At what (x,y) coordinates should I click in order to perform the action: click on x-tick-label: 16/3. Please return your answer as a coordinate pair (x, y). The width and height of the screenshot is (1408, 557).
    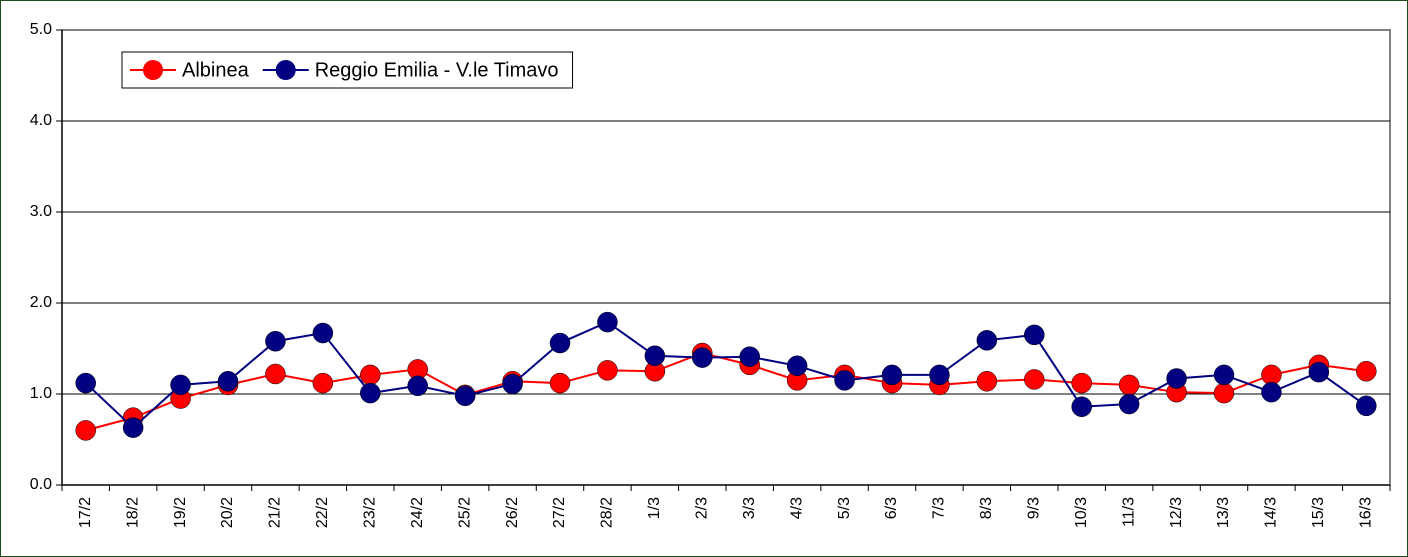
    Looking at the image, I should click on (1366, 512).